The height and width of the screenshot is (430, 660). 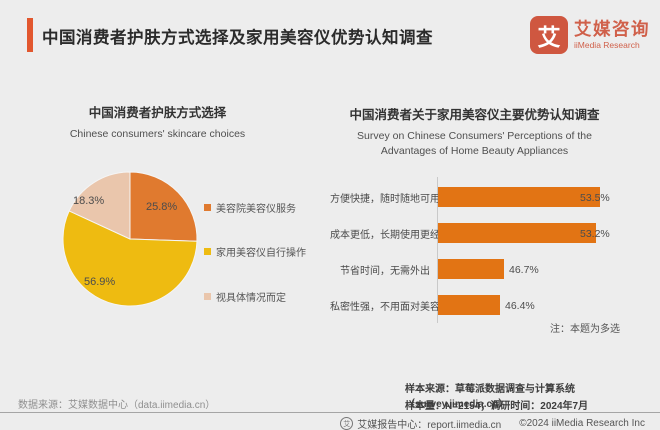 I want to click on bar-row: 方便快捷，随时随地可用 53.5%, so click(x=495, y=197).